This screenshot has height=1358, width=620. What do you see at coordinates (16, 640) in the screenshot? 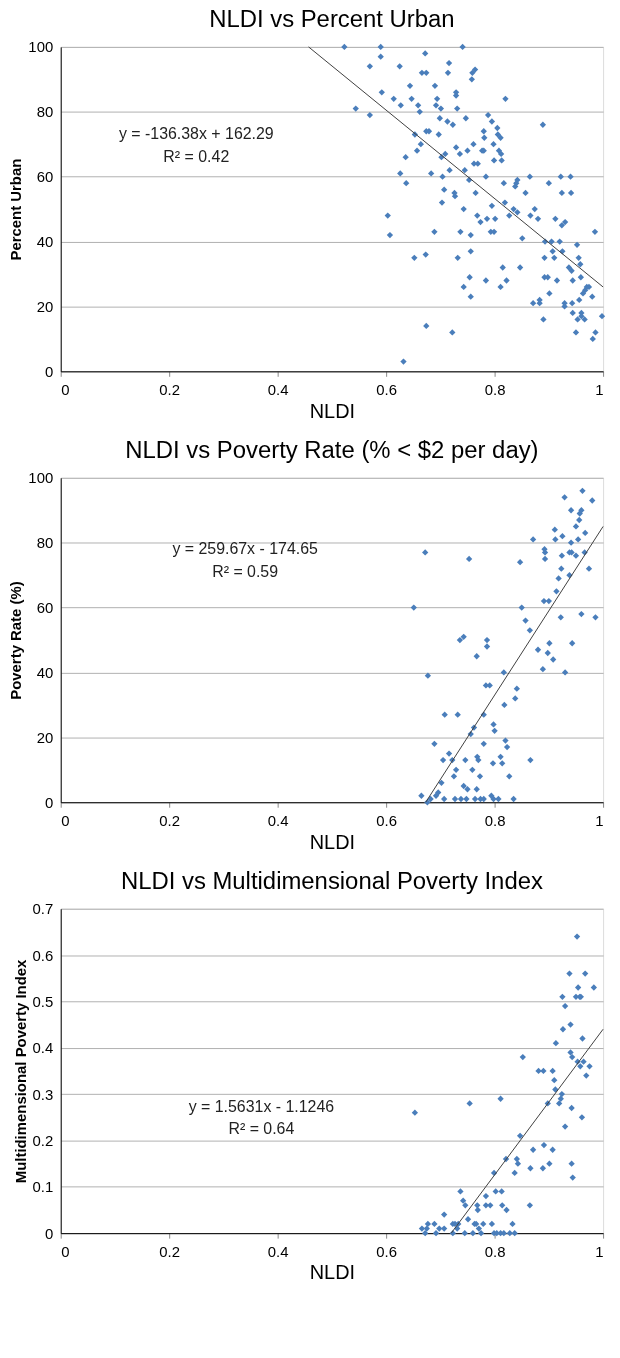
I see `y-axis-title: Poverty Rate (%)` at bounding box center [16, 640].